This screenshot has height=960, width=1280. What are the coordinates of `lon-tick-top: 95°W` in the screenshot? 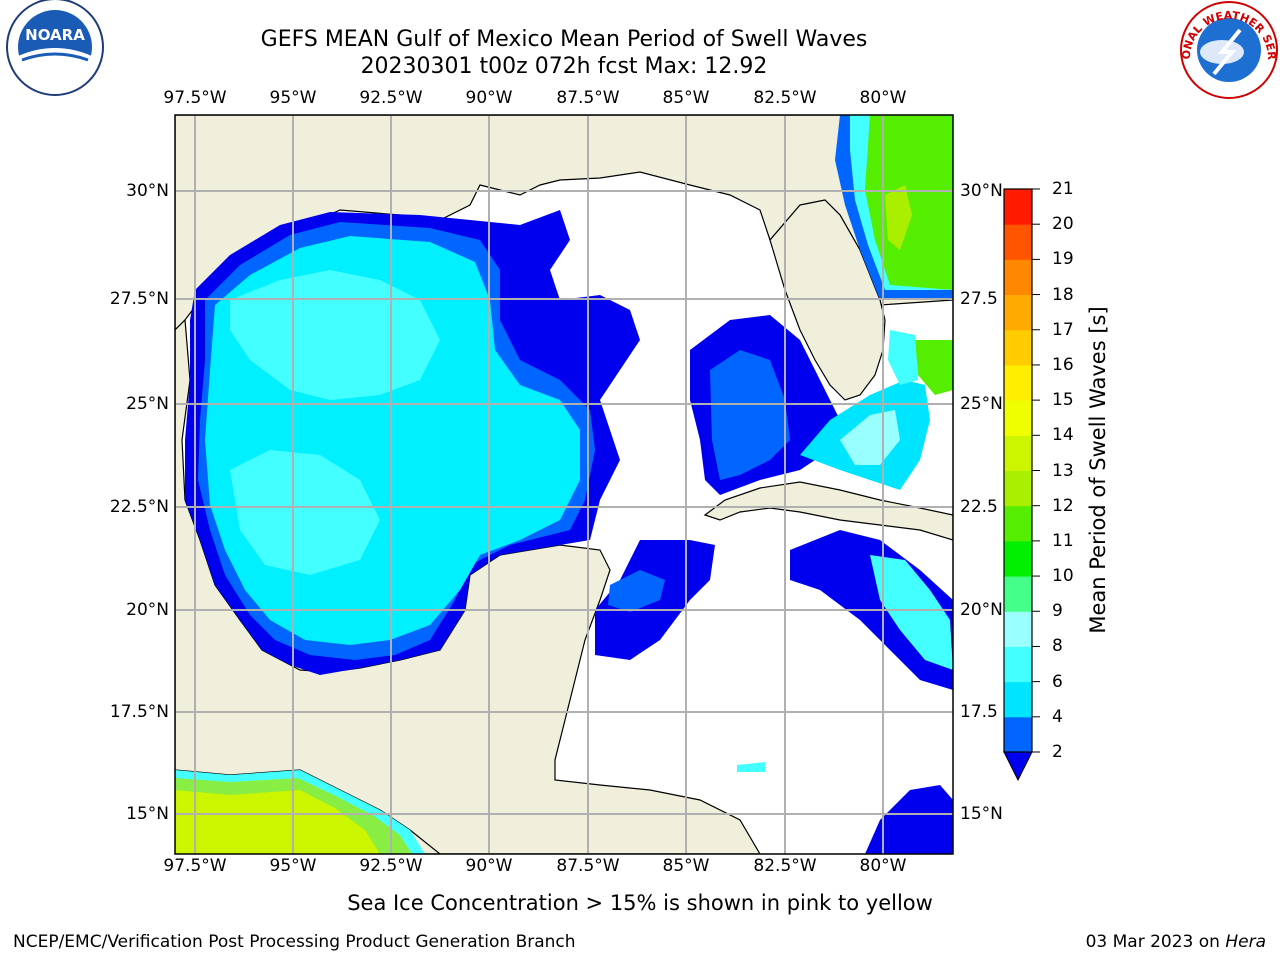 It's located at (293, 98).